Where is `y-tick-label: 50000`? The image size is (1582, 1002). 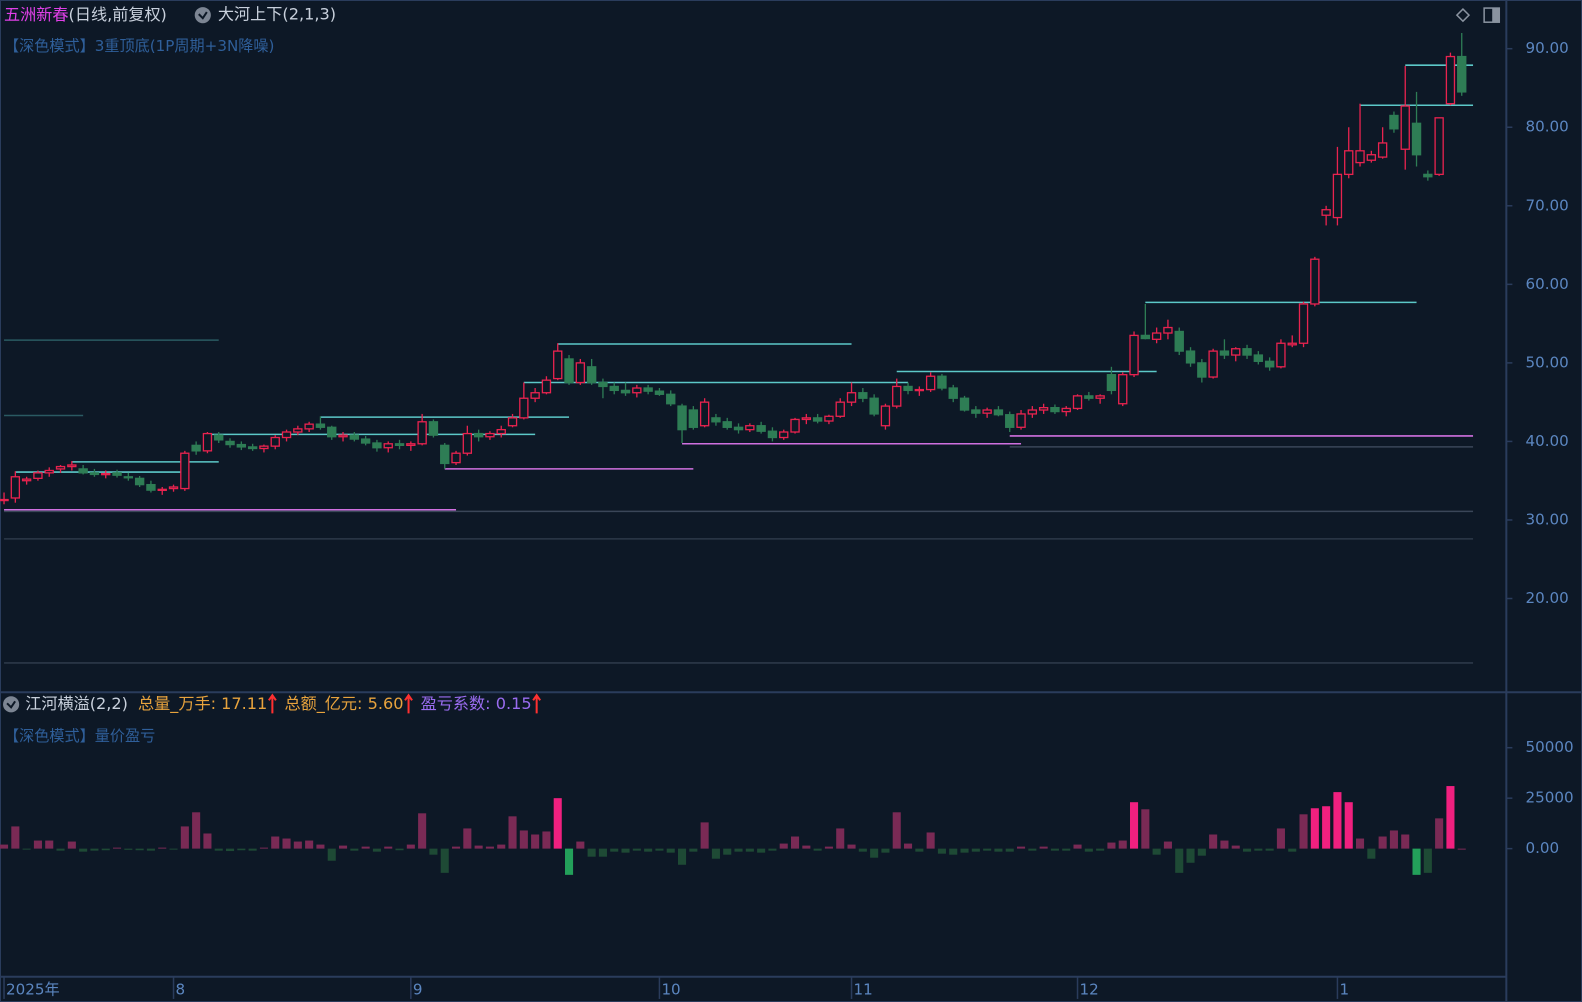 y-tick-label: 50000 is located at coordinates (1550, 747).